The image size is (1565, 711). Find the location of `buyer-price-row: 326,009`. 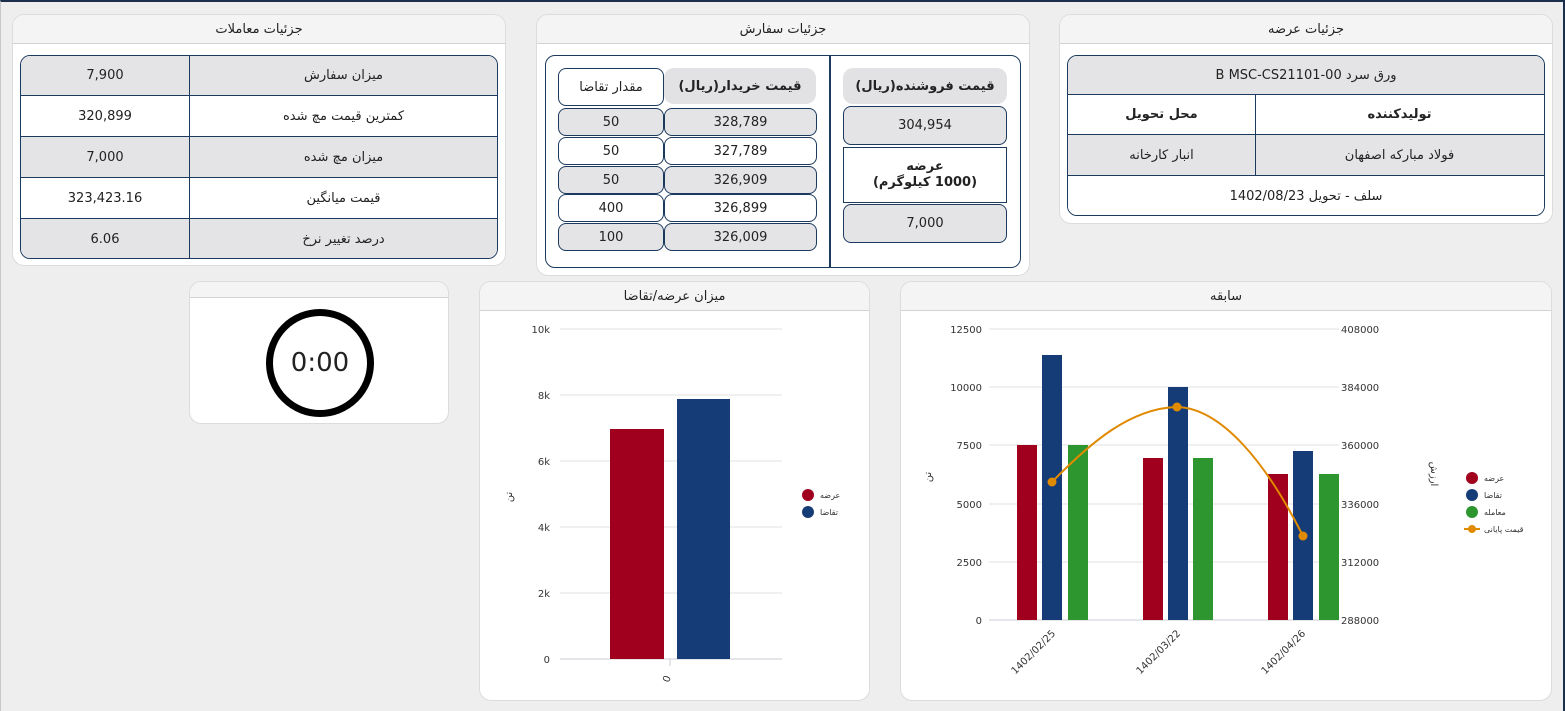

buyer-price-row: 326,009 is located at coordinates (740, 237).